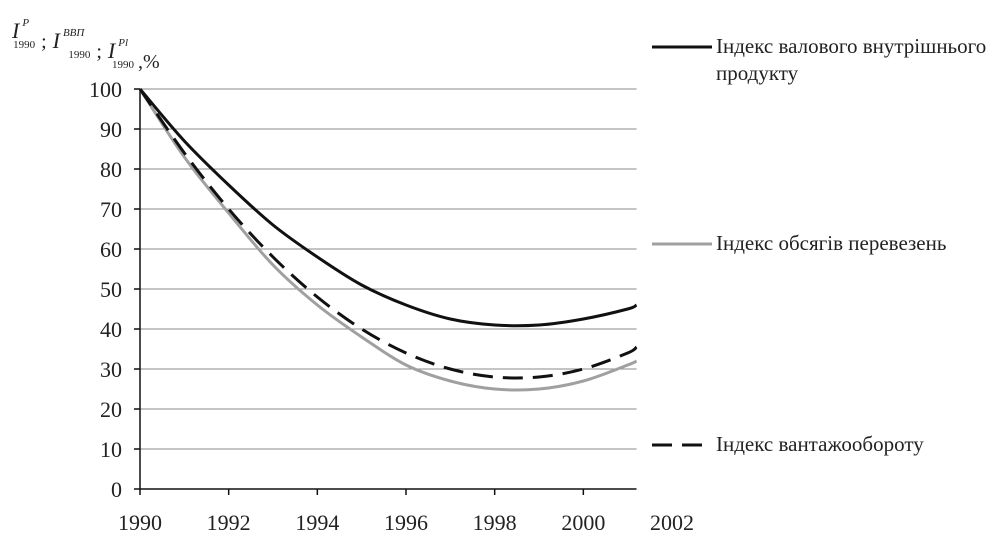 This screenshot has height=538, width=996. I want to click on y-axis-label: I P 1990; I ВВП 1990; I Pl 1990,%, so click(85, 45).